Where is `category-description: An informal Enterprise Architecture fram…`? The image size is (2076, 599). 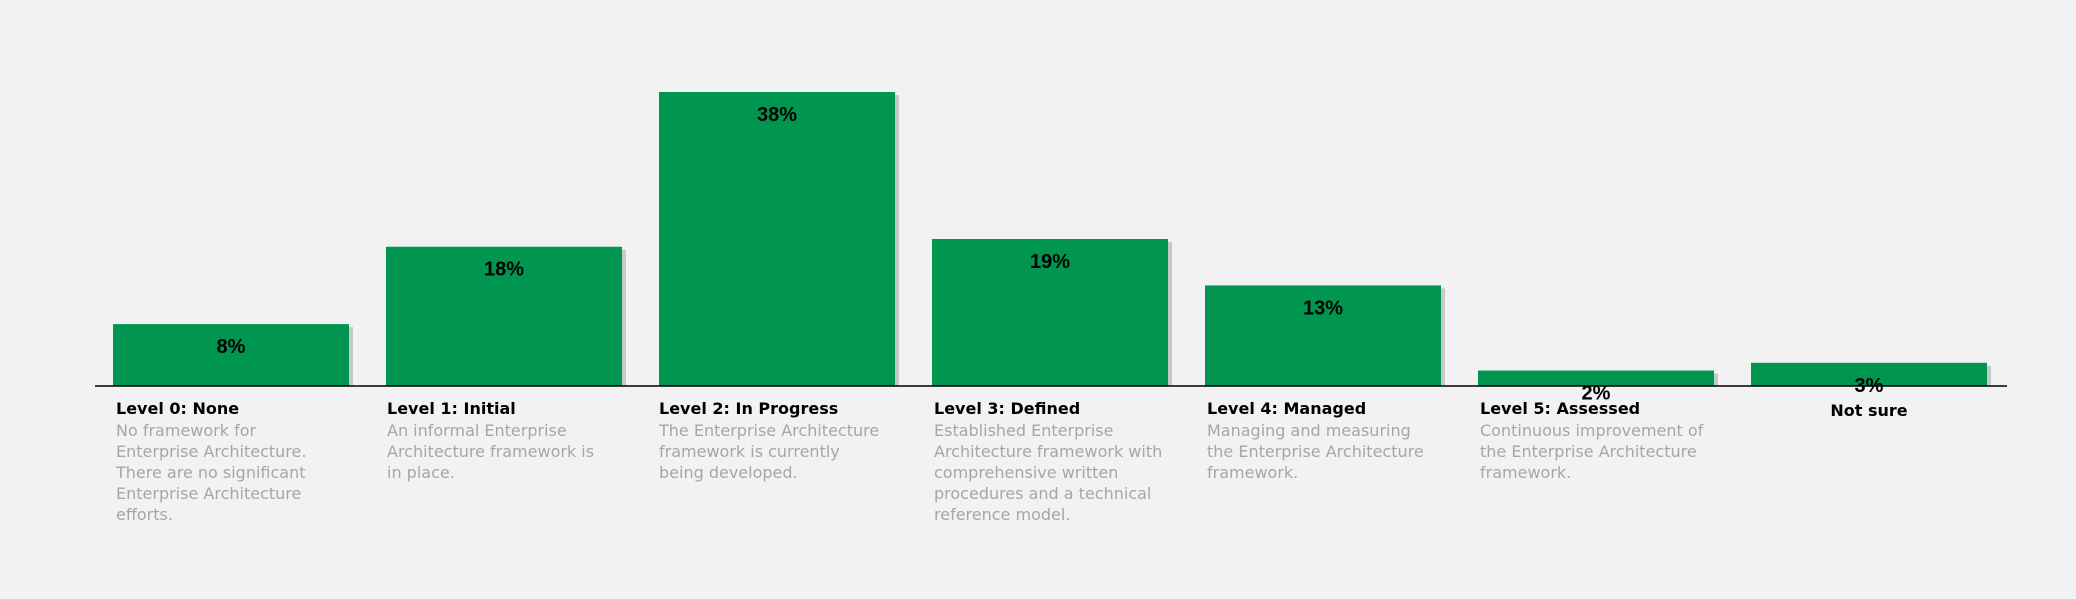
category-description: An informal Enterprise Architecture fram… is located at coordinates (491, 451).